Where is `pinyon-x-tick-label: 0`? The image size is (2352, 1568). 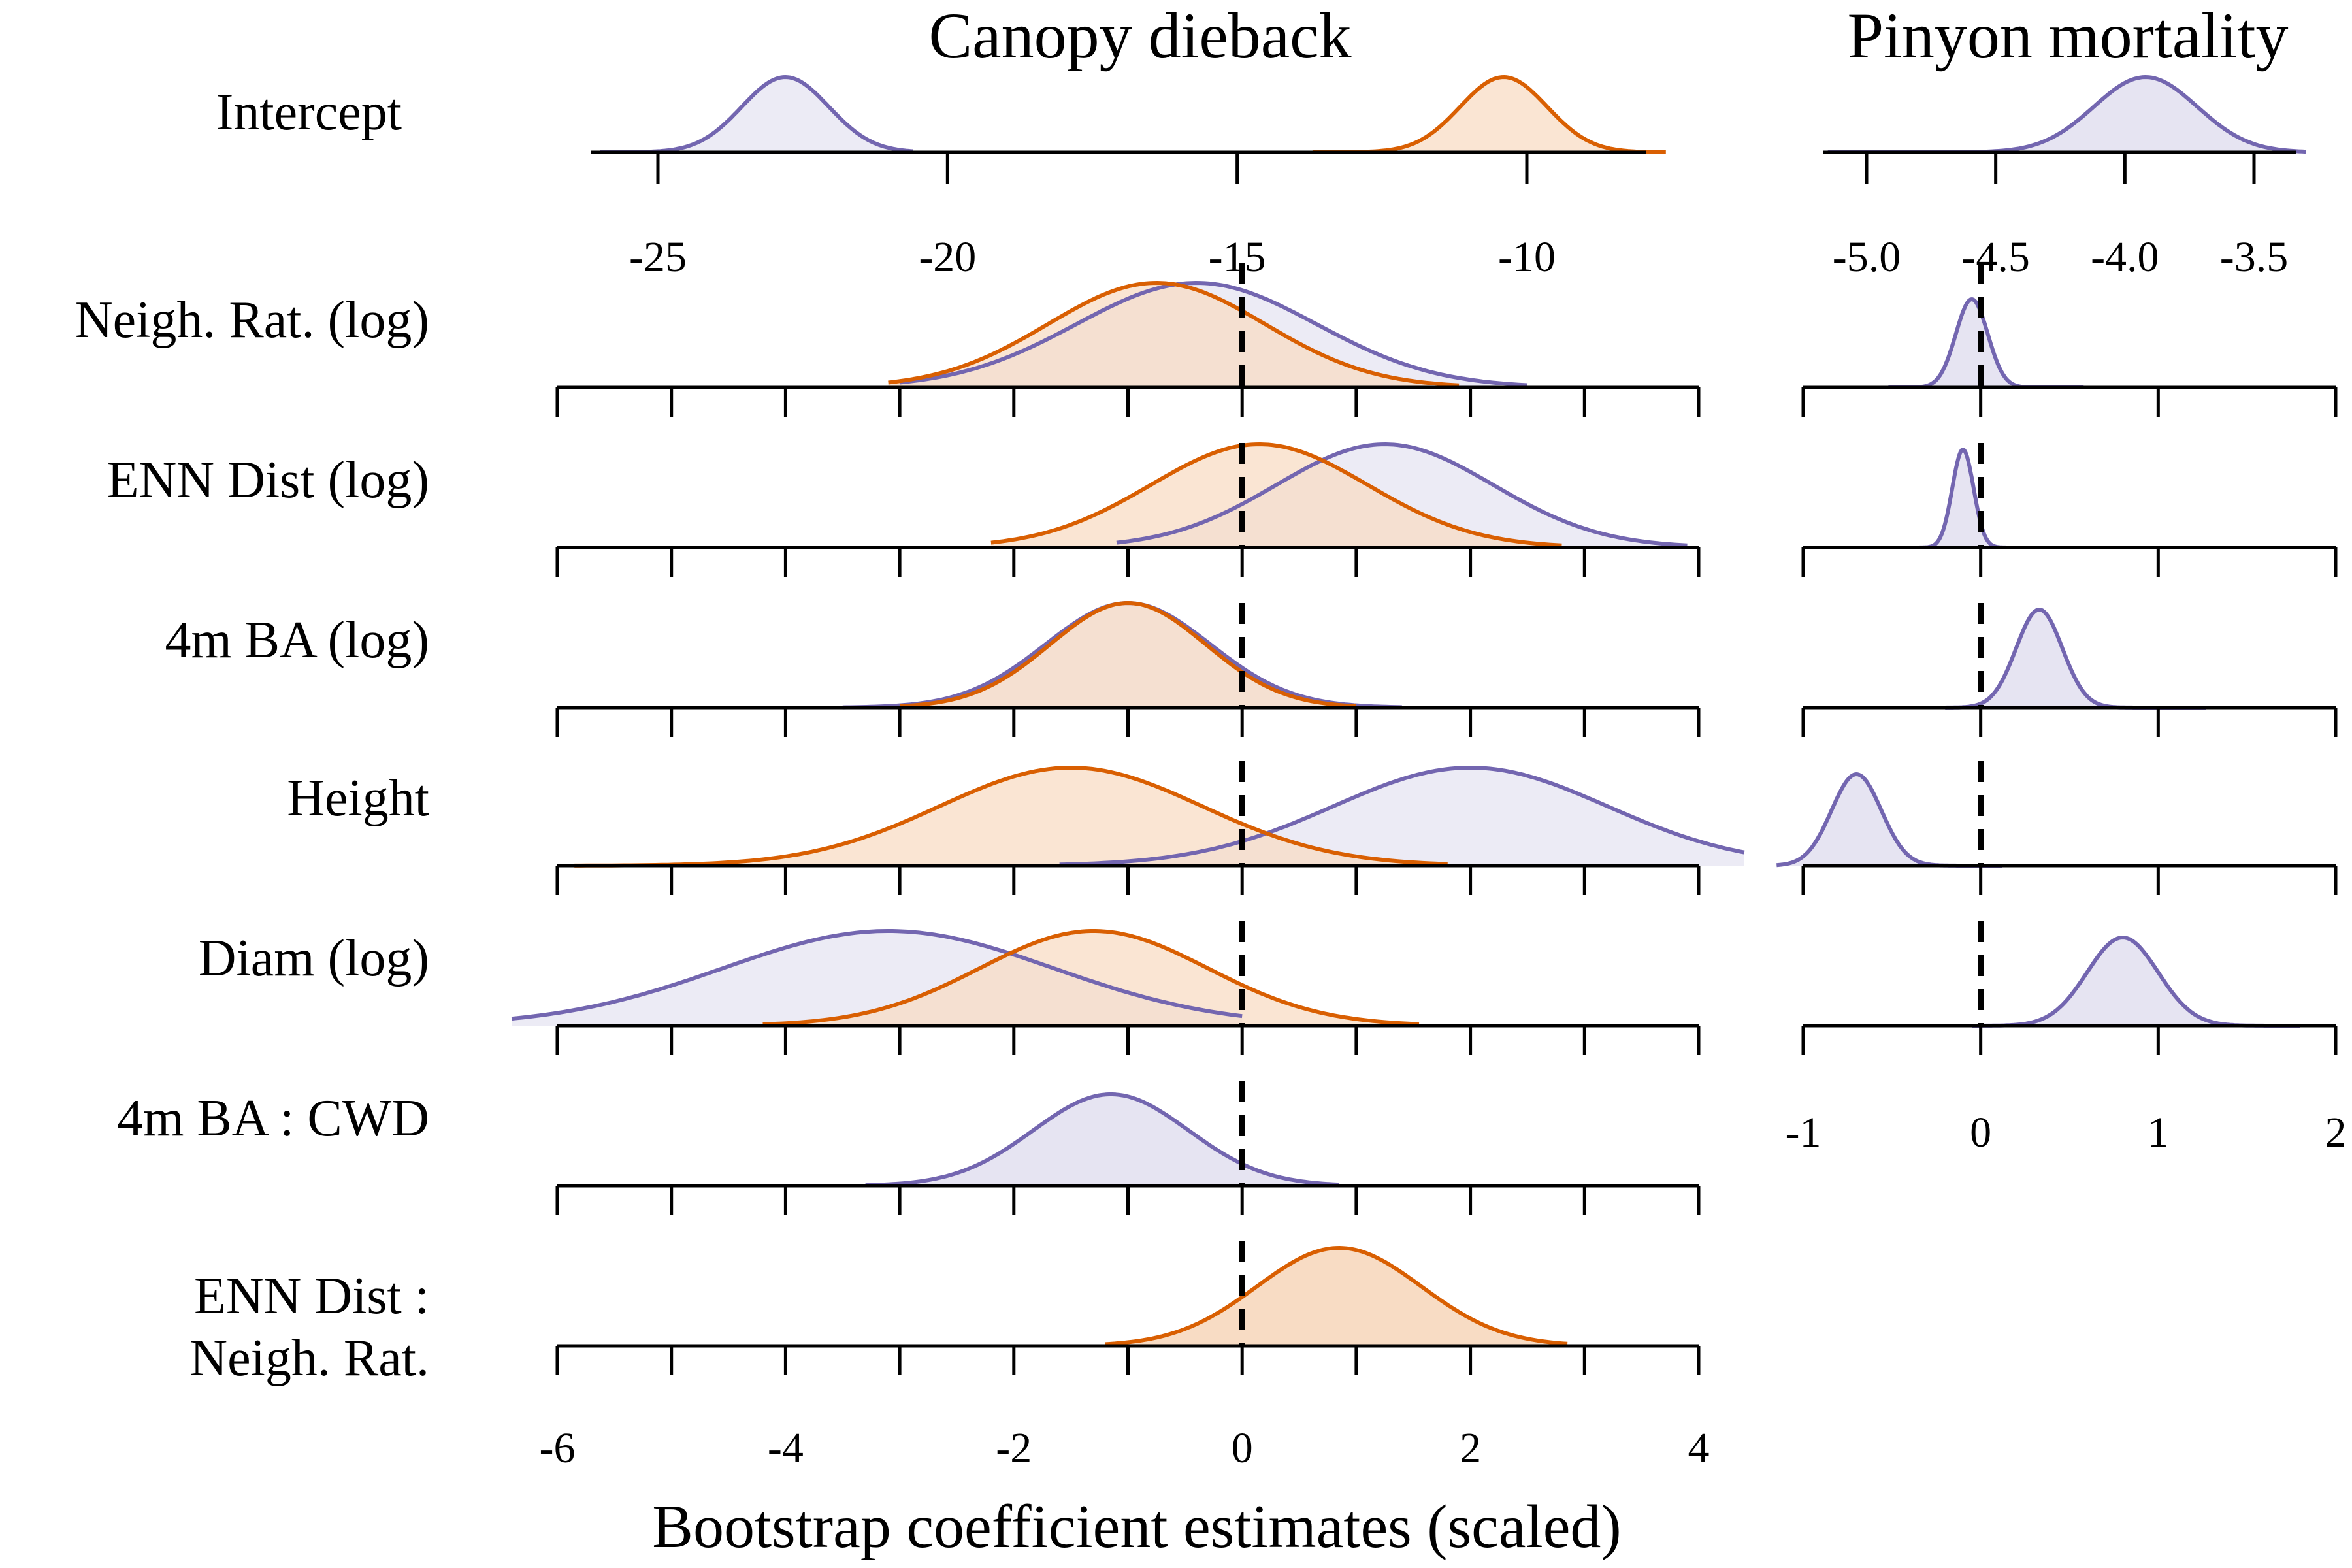 pinyon-x-tick-label: 0 is located at coordinates (1980, 1132).